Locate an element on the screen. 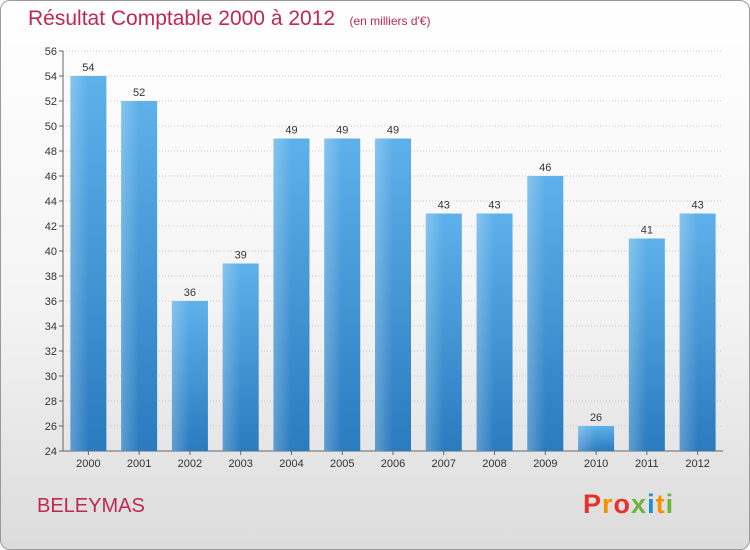  y-tick-label: 28 is located at coordinates (51, 402).